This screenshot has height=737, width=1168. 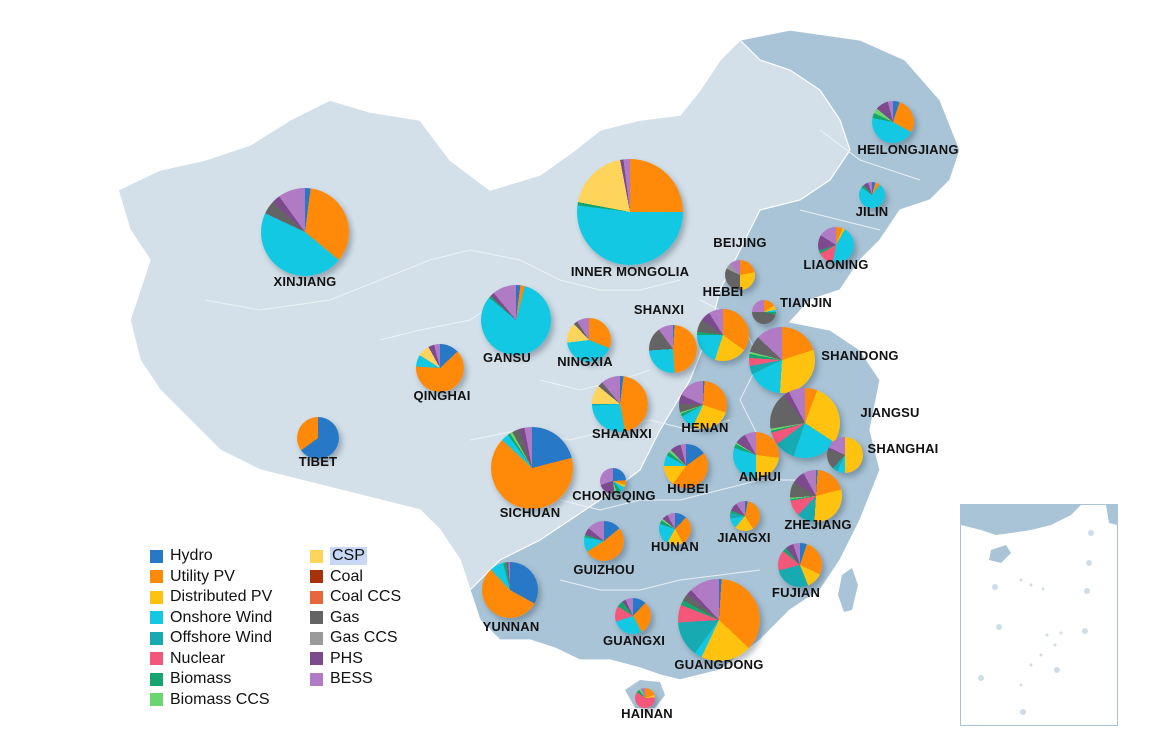 I want to click on pie-chart-chongqing, so click(x=613, y=481).